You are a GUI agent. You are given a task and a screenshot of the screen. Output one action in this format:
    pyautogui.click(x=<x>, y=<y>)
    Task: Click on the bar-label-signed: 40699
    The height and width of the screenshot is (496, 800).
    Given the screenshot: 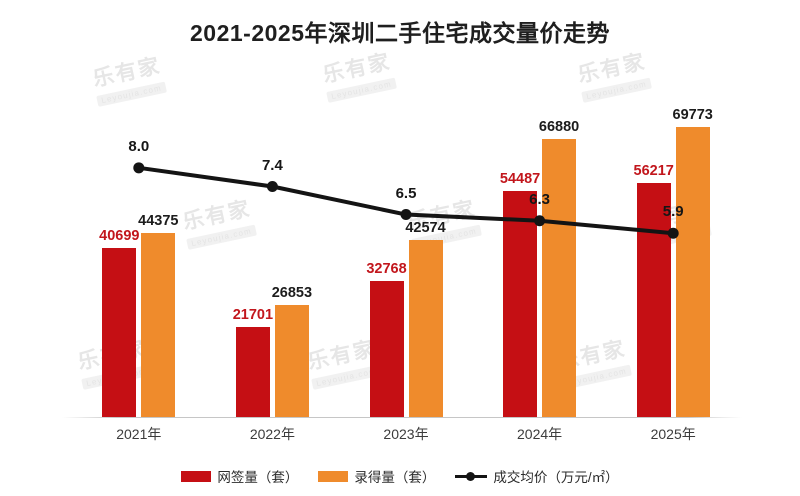 What is the action you would take?
    pyautogui.click(x=119, y=235)
    